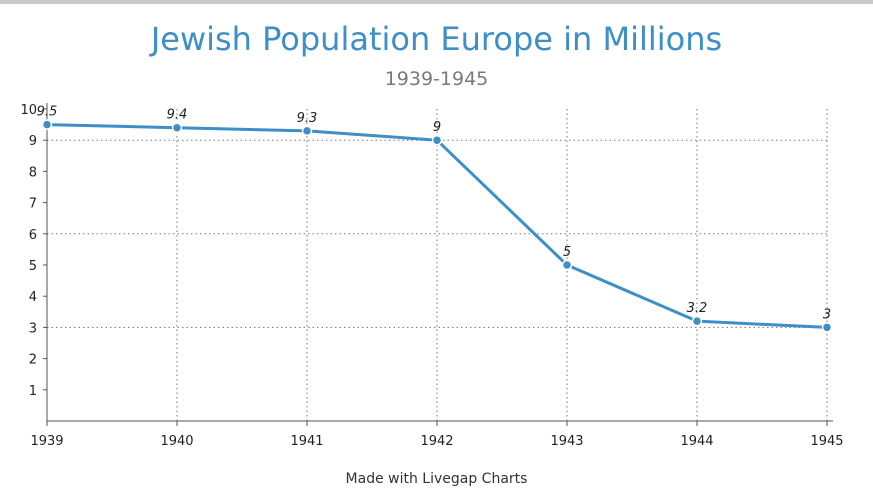  I want to click on x-tick-label: 1943, so click(566, 441).